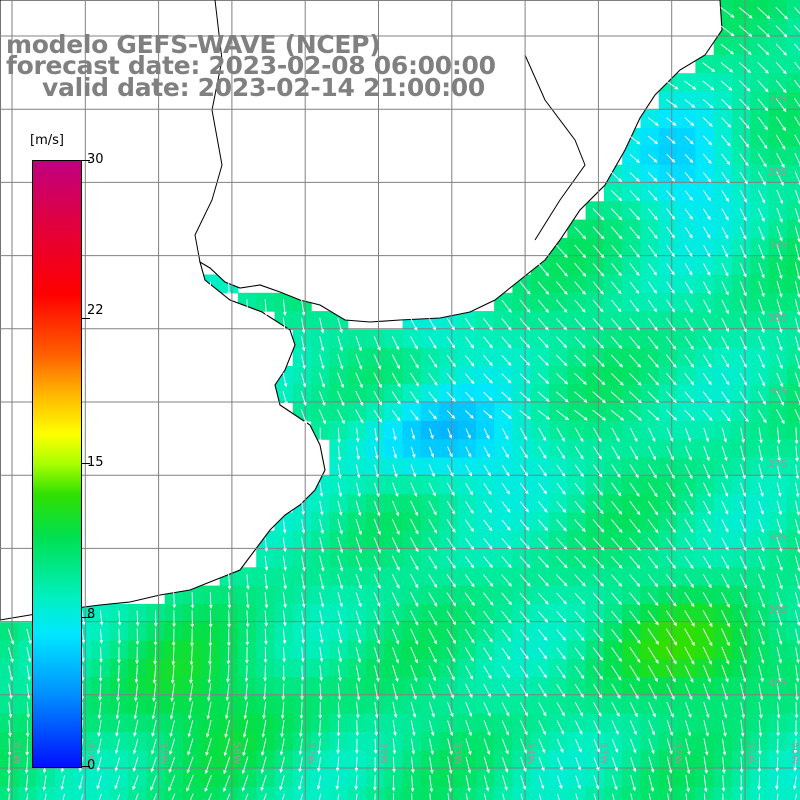 This screenshot has height=800, width=800. Describe the element at coordinates (778, 245) in the screenshot. I see `lat-label: 34S` at that location.